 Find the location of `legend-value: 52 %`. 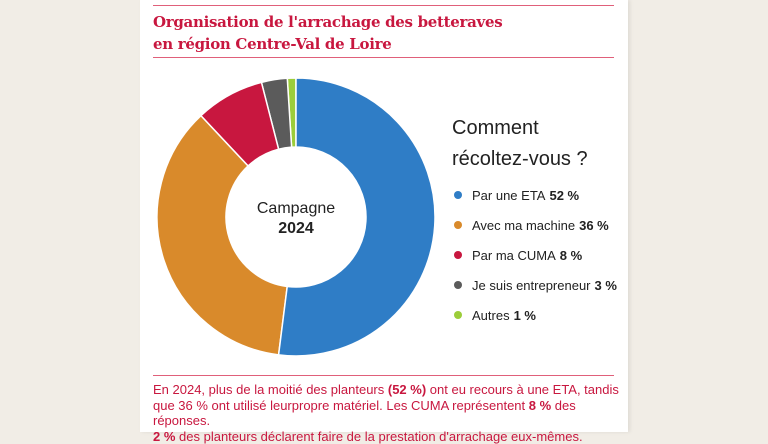

legend-value: 52 % is located at coordinates (564, 195).